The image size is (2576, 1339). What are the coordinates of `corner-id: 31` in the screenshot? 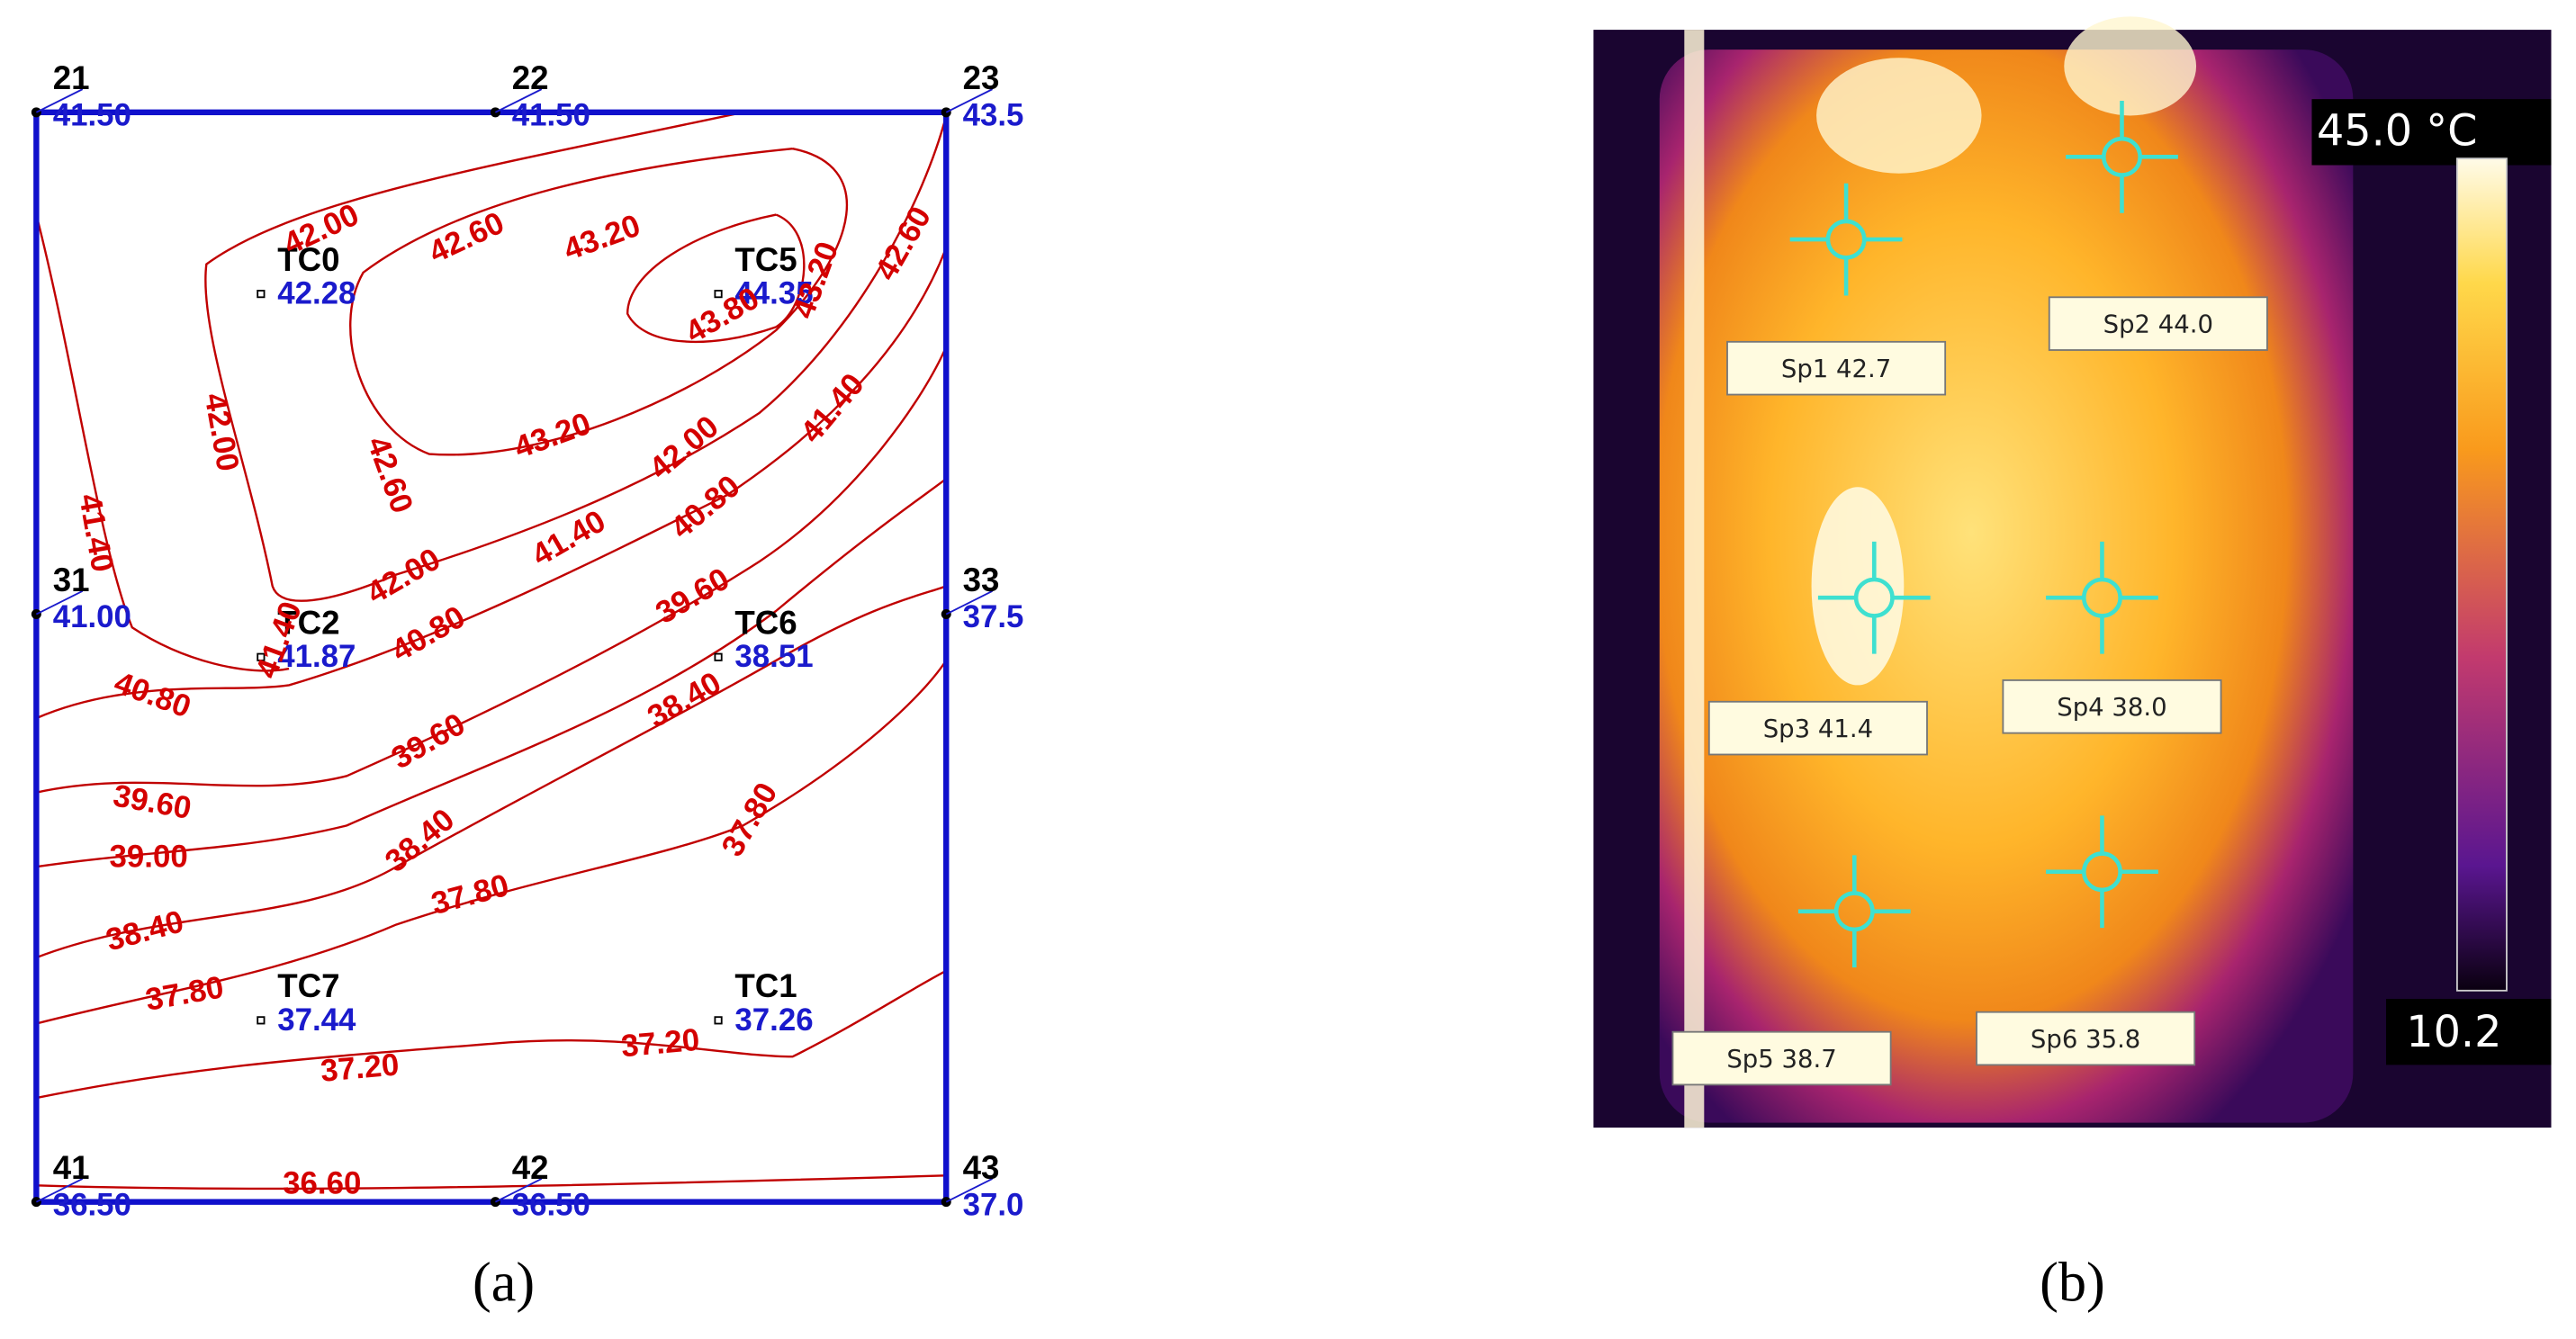 It's located at (71, 580).